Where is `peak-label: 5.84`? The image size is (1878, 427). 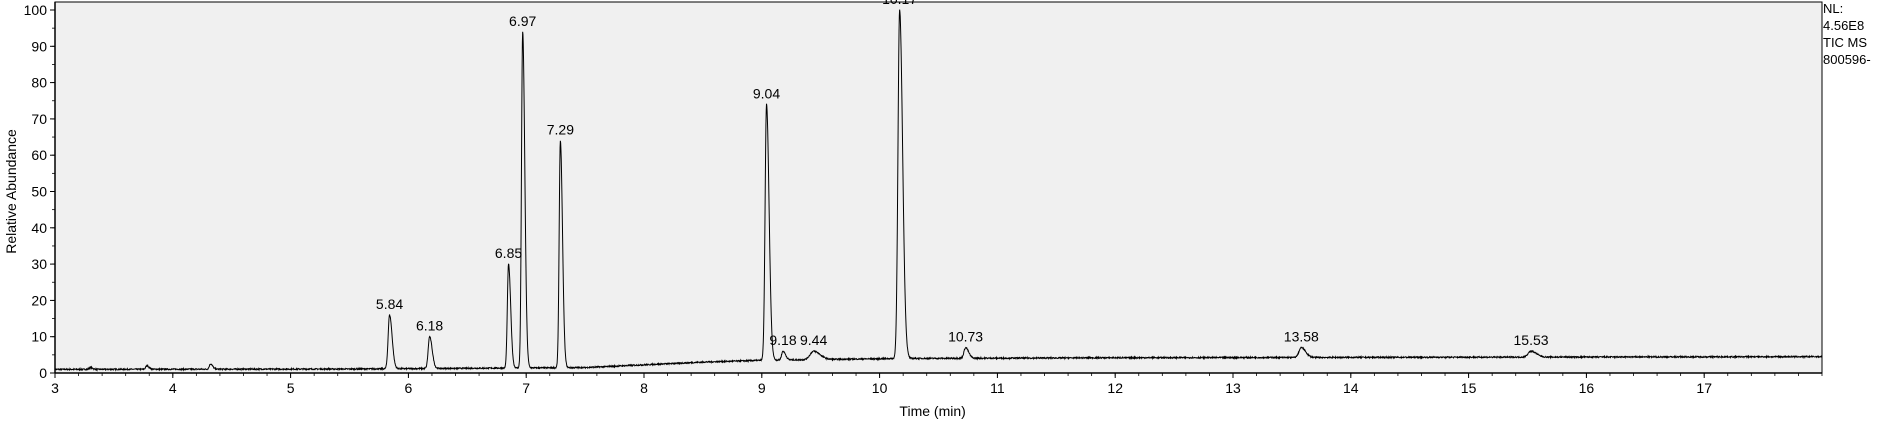
peak-label: 5.84 is located at coordinates (389, 304).